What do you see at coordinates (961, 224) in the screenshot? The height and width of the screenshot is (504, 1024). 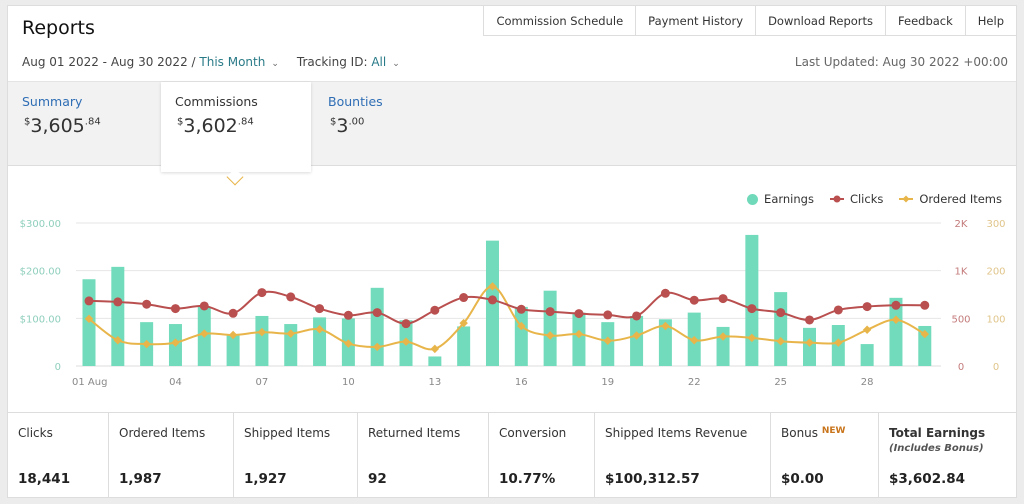 I see `y-clicks-tick: 2K` at bounding box center [961, 224].